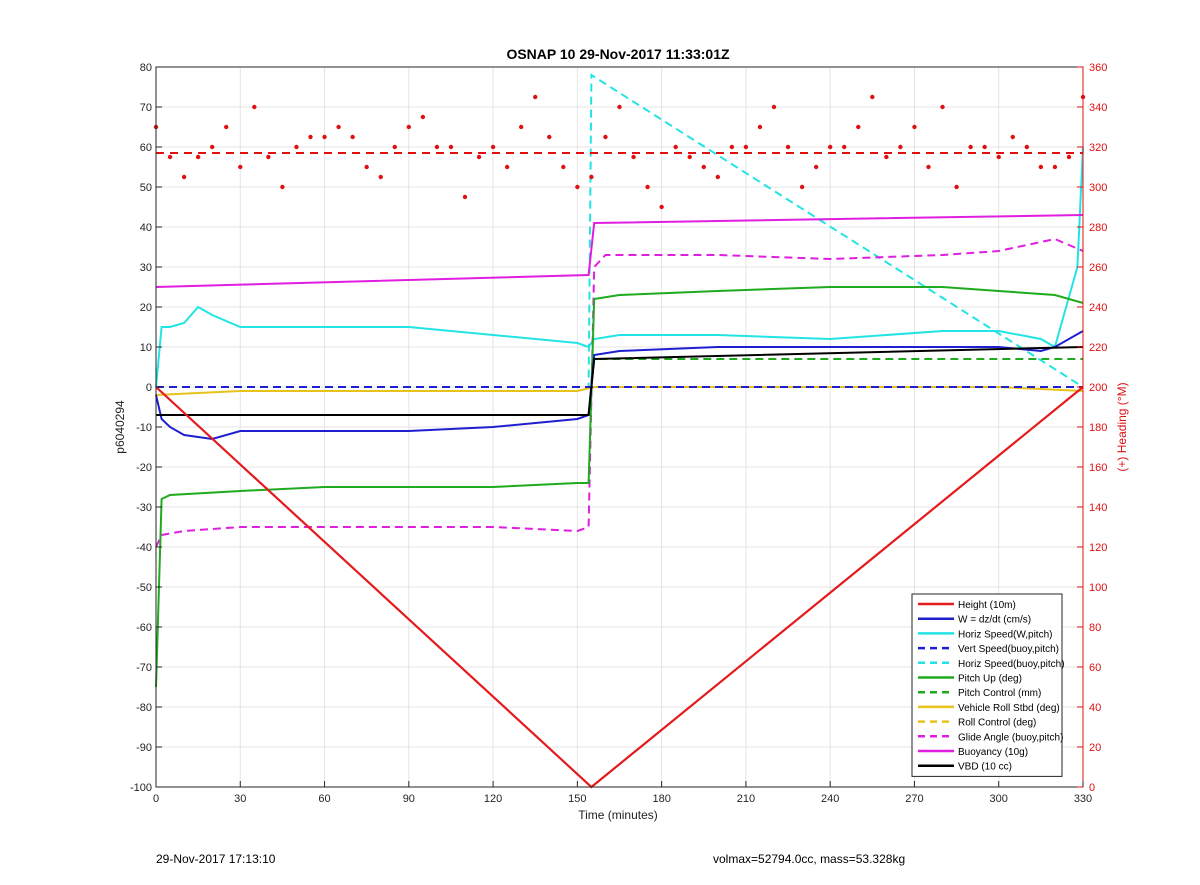 This screenshot has height=885, width=1200. Describe the element at coordinates (987, 605) in the screenshot. I see `legend-label: Height (10m)` at that location.